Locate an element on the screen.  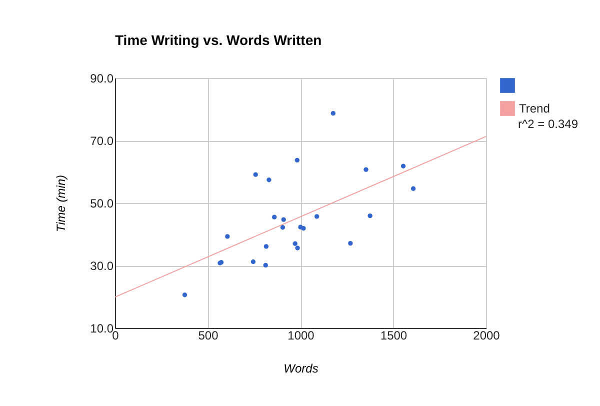
x-tick-label: 0 is located at coordinates (116, 335).